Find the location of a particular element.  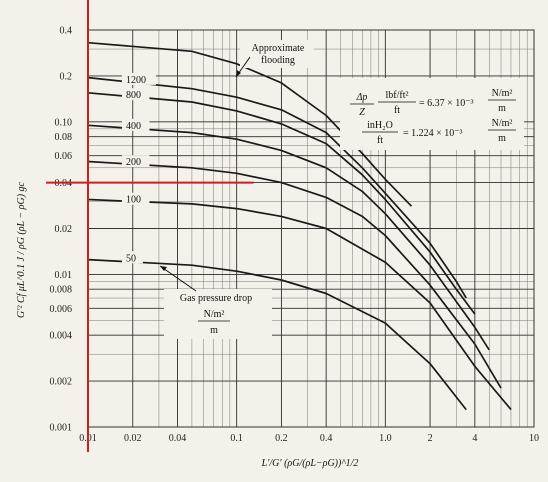

y-tick-label: 0.006 is located at coordinates (61, 309).